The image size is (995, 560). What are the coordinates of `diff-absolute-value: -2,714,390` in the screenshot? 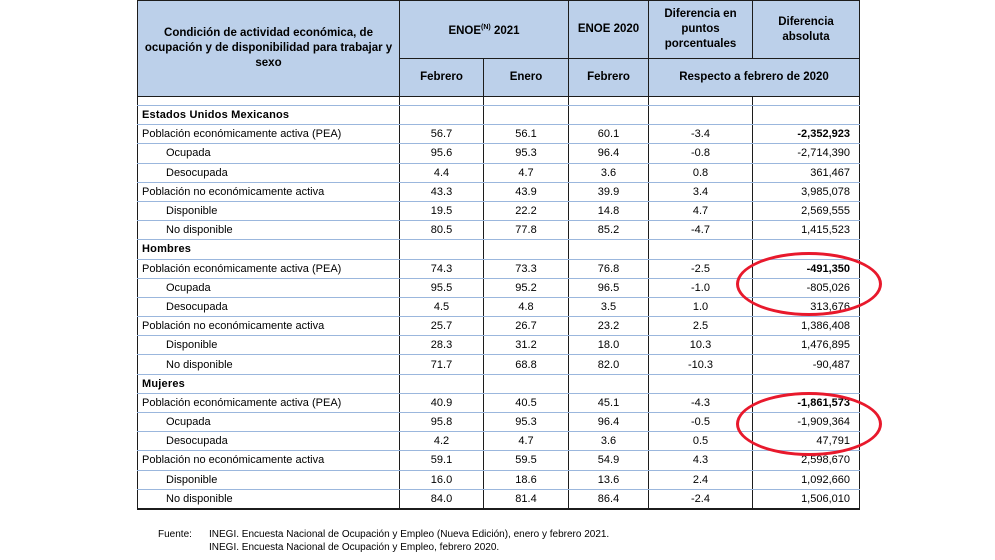 It's located at (806, 153).